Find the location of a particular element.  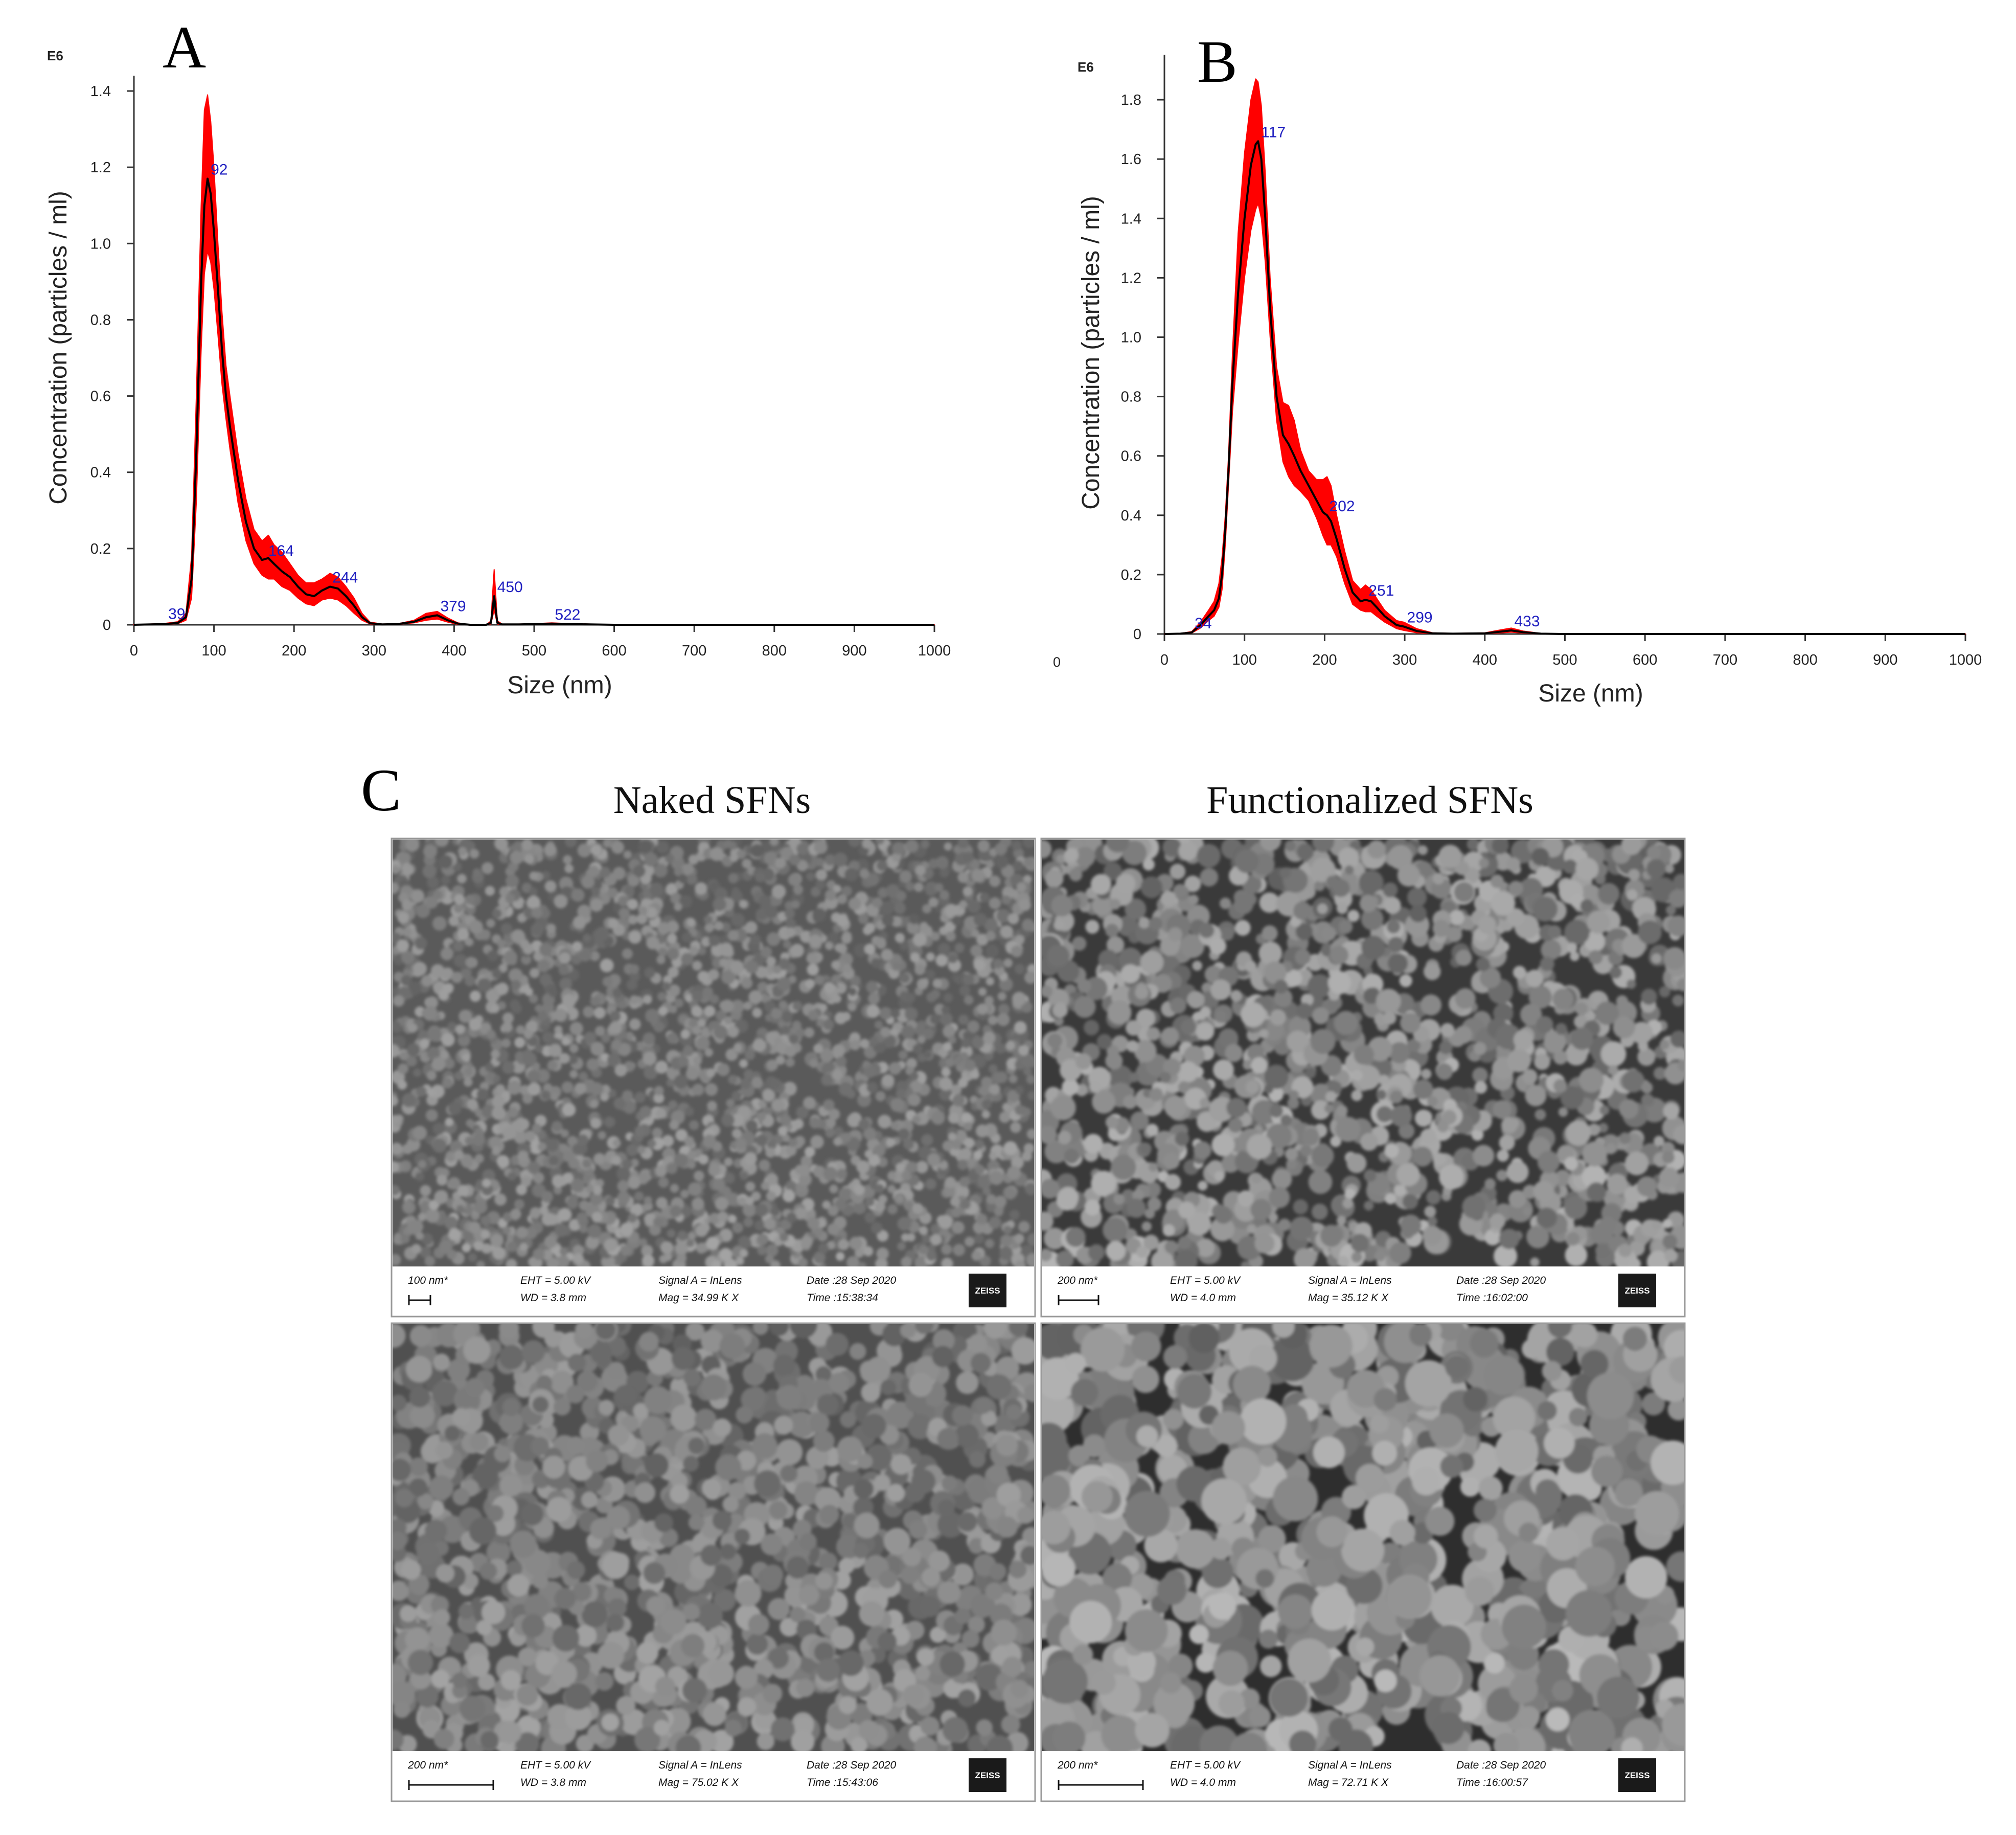

chart-a-x-tick-label: 600 is located at coordinates (614, 651).